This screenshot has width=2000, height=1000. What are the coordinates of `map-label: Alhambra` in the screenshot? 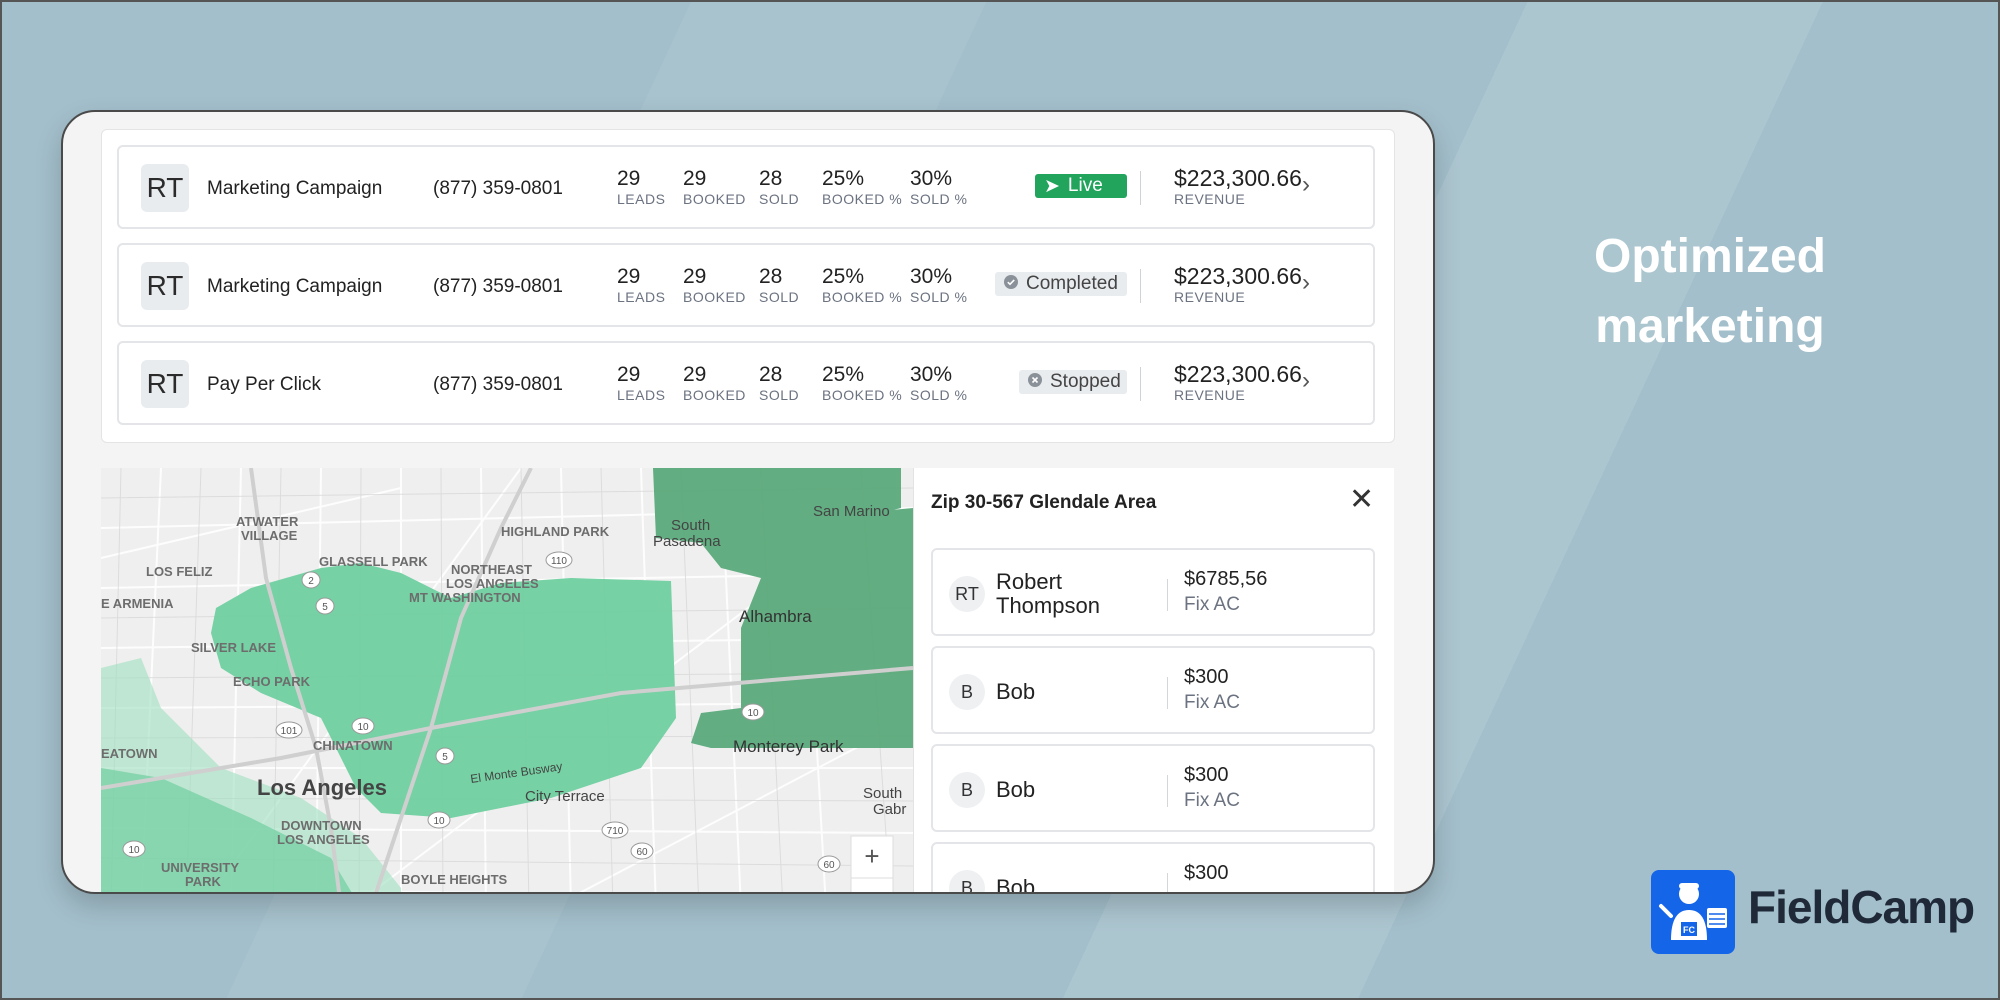 It's located at (775, 616).